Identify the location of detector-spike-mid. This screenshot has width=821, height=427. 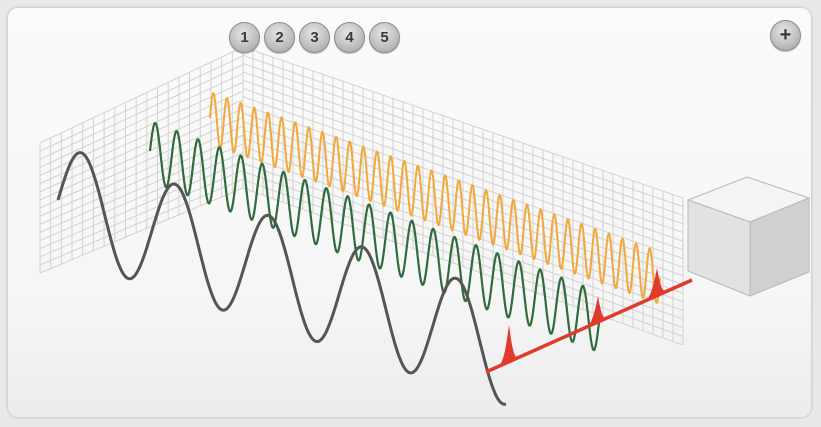
(597, 311).